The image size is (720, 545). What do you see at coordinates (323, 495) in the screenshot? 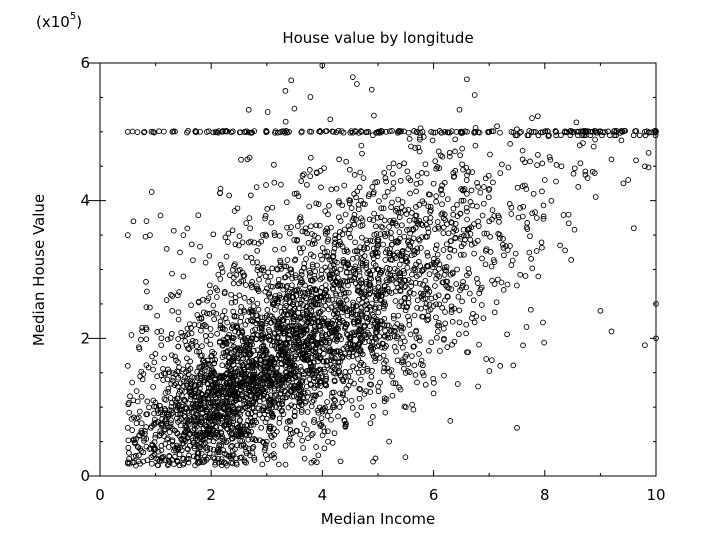
I see `x-tick-label: 4` at bounding box center [323, 495].